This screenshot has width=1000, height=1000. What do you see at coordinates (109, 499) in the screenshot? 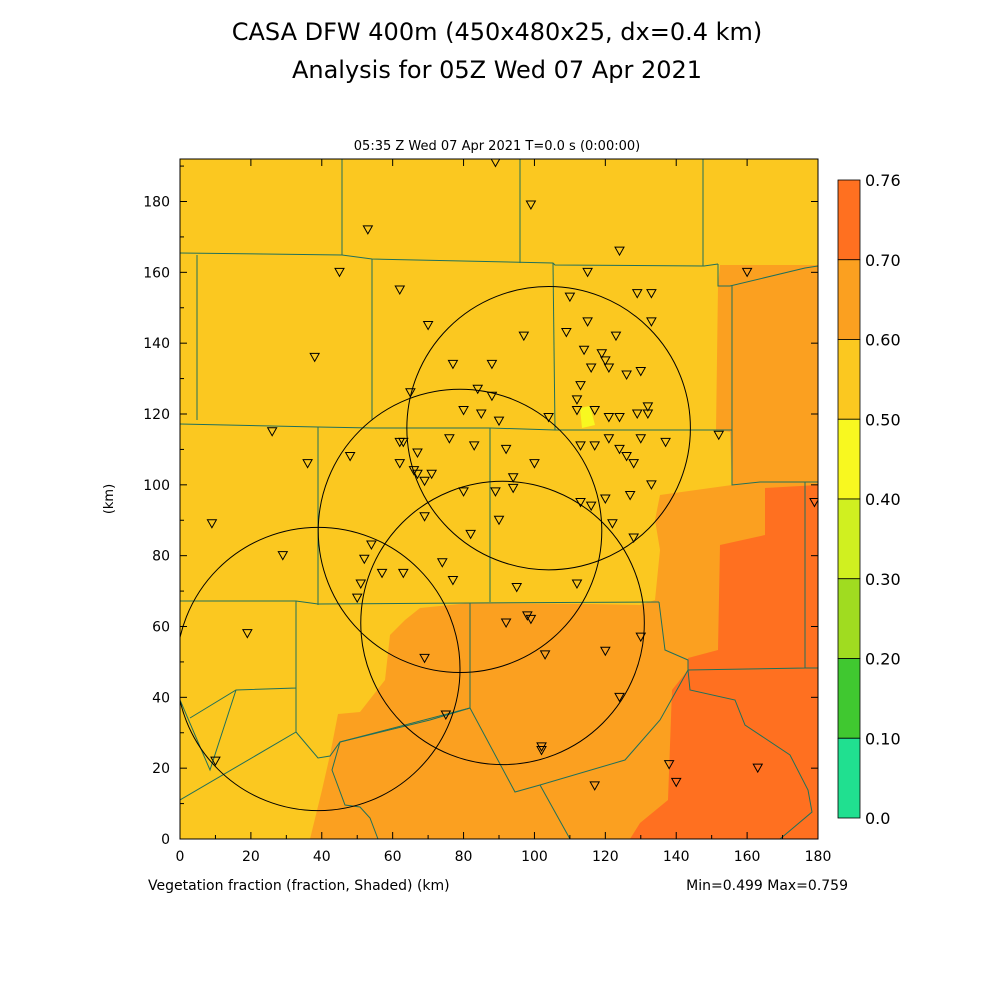
I see `y-axis-unit-label: (km)` at bounding box center [109, 499].